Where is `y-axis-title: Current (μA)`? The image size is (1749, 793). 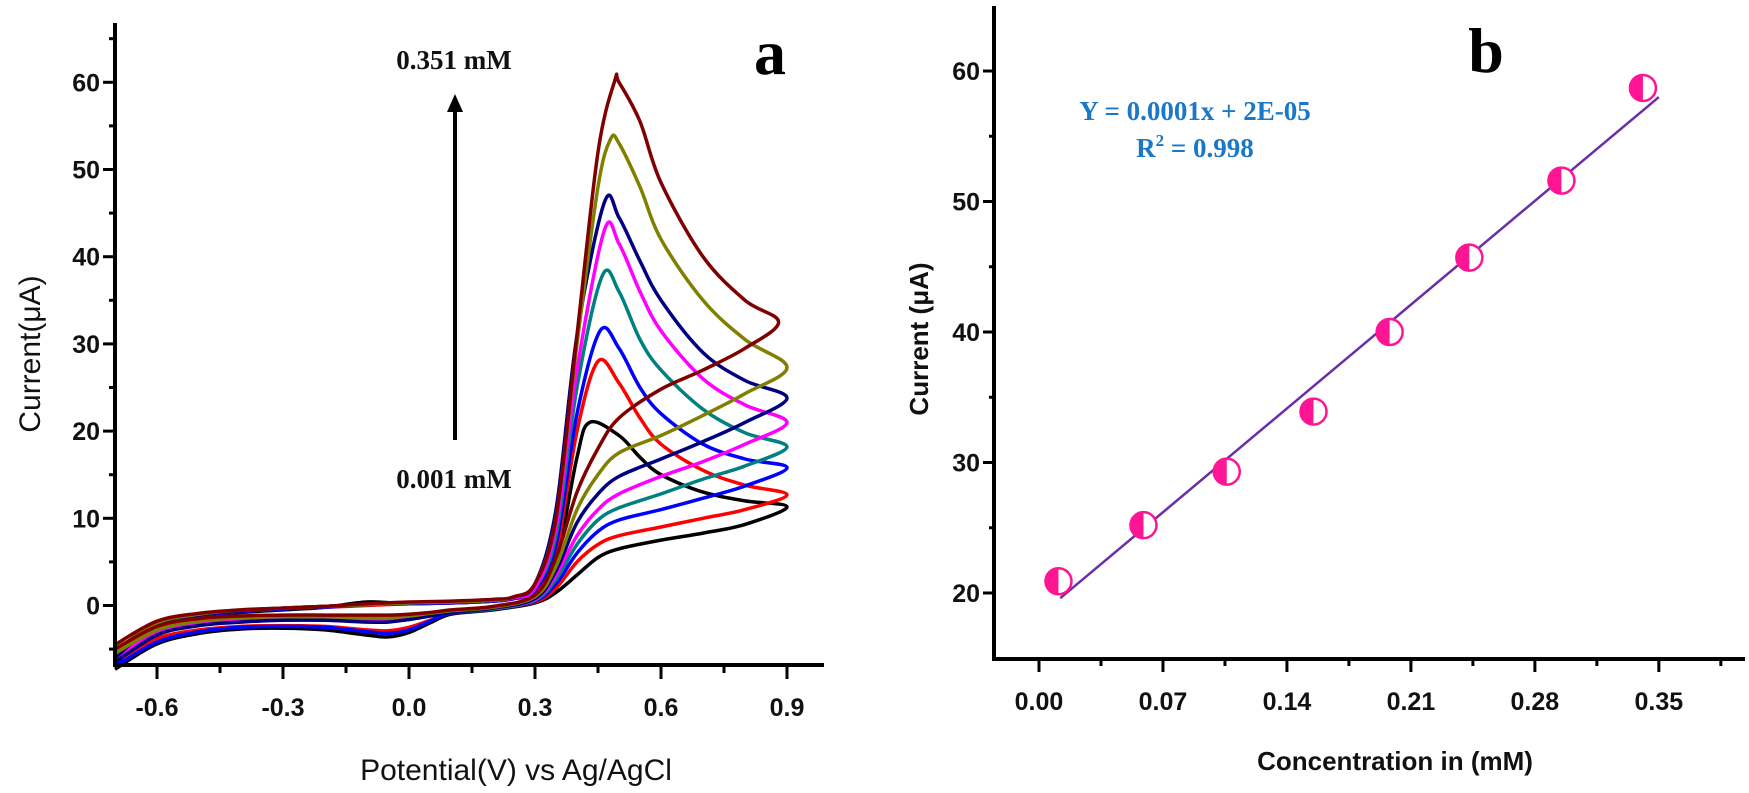 y-axis-title: Current (μA) is located at coordinates (919, 338).